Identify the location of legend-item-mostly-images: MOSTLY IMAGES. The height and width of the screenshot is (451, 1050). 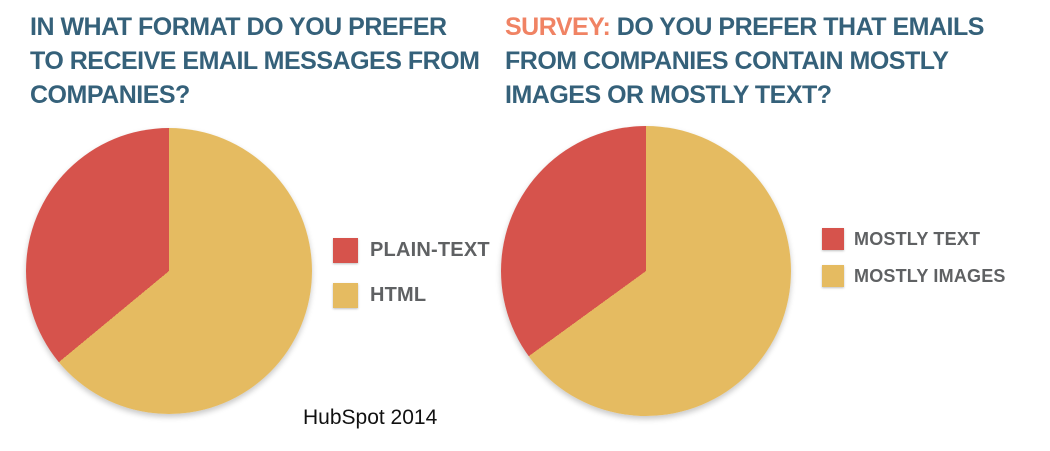
(914, 276).